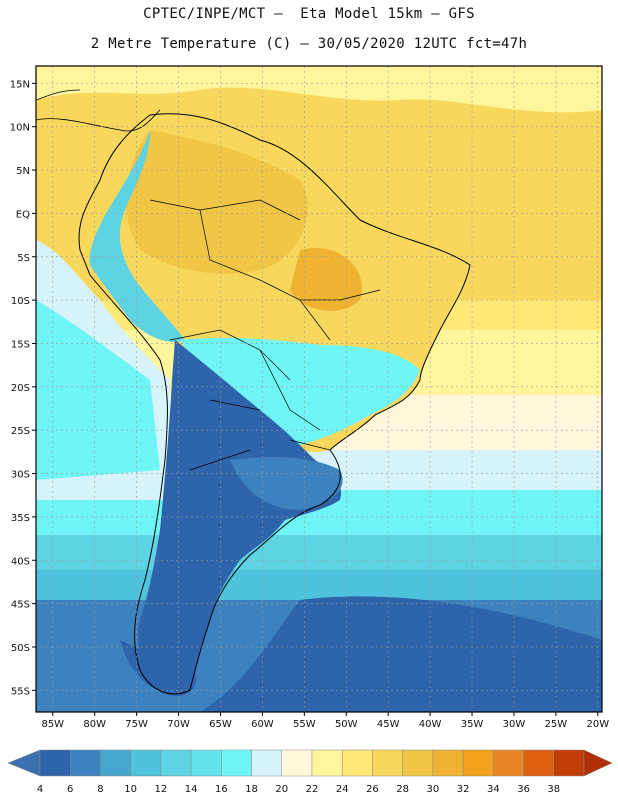  I want to click on lon-label: 55W, so click(304, 724).